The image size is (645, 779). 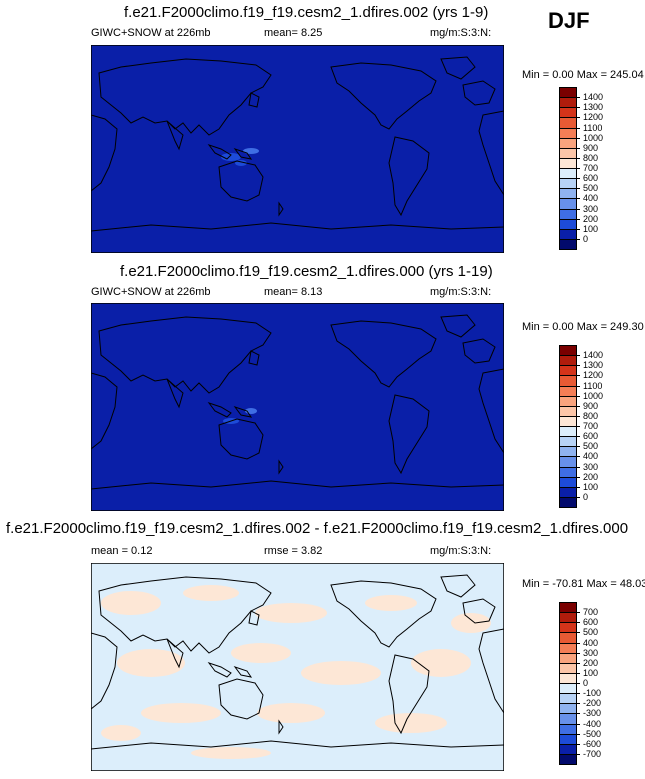 What do you see at coordinates (293, 551) in the screenshot?
I see `panel3-rmse-label: rmse = 3.82` at bounding box center [293, 551].